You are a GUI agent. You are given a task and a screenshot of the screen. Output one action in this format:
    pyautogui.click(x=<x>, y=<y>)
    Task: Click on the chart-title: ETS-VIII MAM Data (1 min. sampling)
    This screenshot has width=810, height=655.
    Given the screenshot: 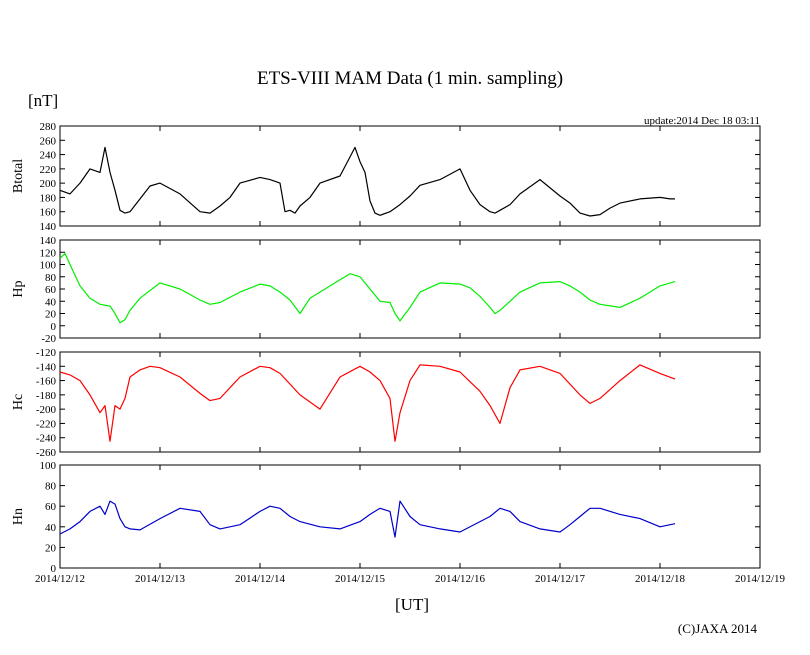 What is the action you would take?
    pyautogui.click(x=410, y=78)
    